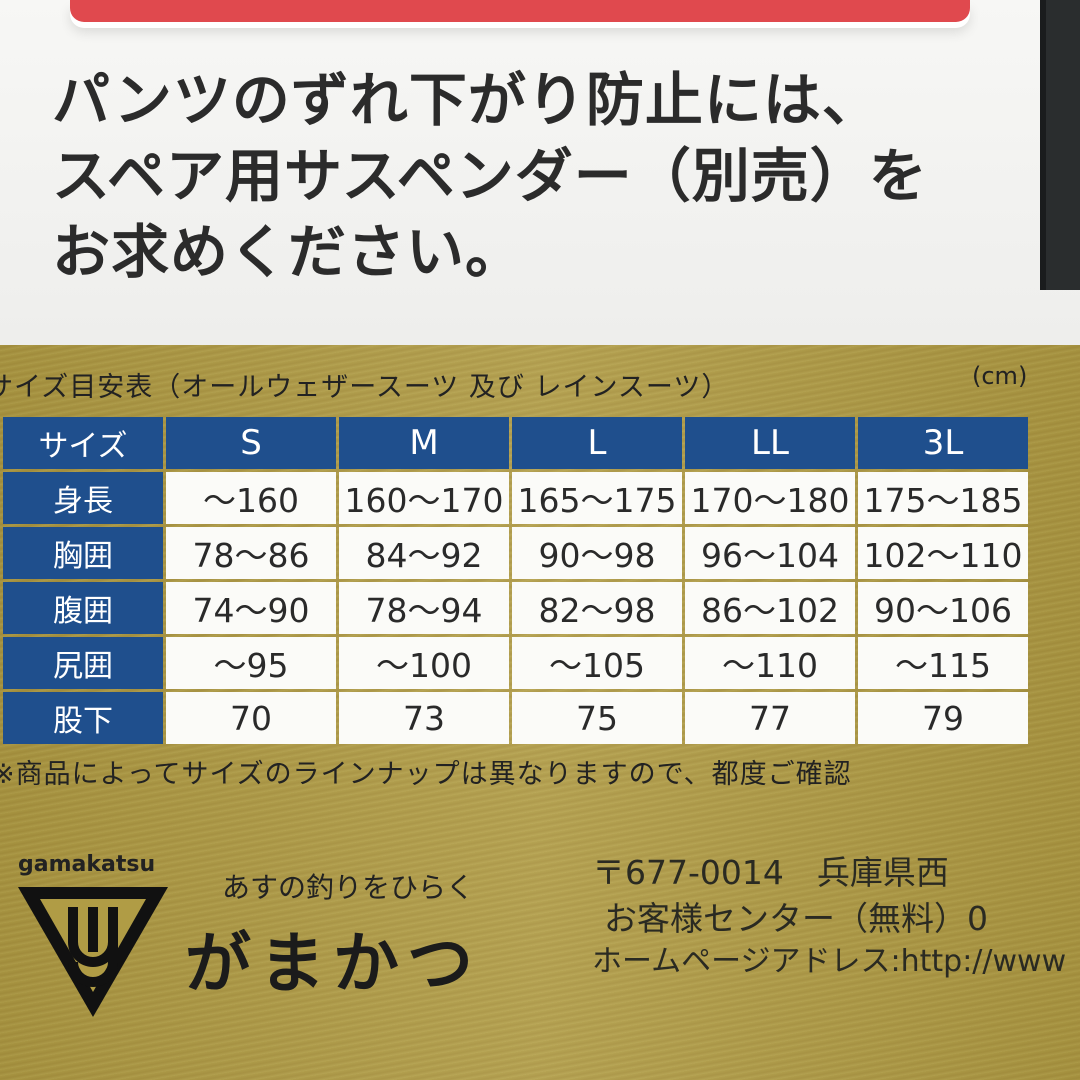 Image resolution: width=1080 pixels, height=1080 pixels. I want to click on table-cell: 78～86, so click(251, 553).